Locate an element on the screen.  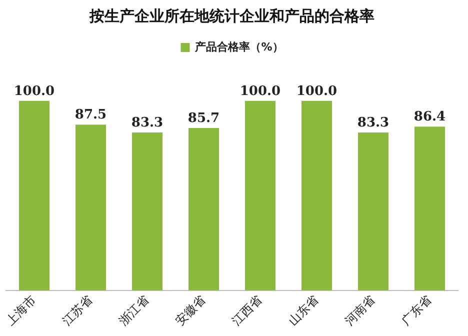
x-tick-label: 江苏省 is located at coordinates (78, 310).